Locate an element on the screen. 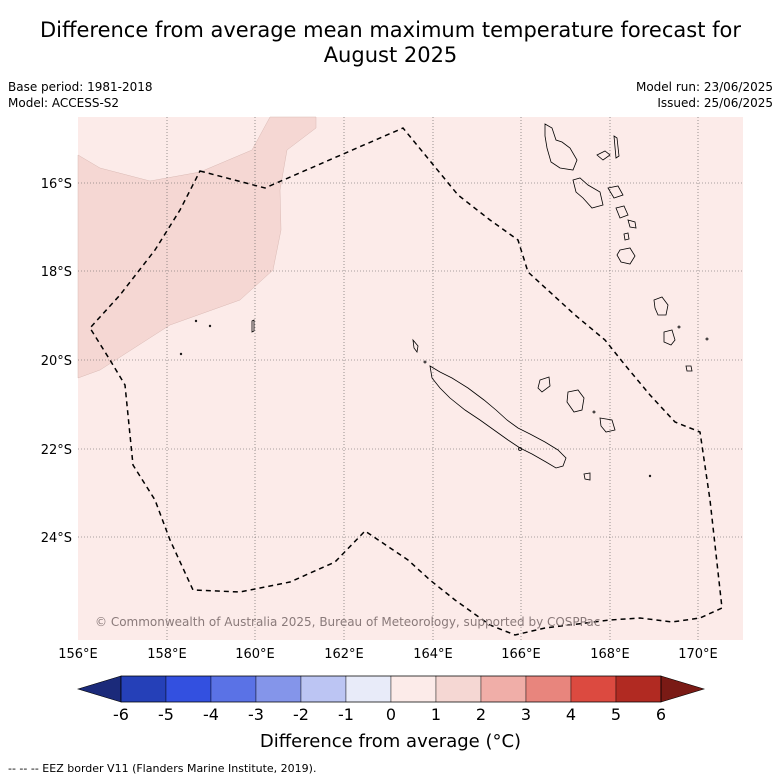 The height and width of the screenshot is (781, 781). loyalty-islands is located at coordinates (532, 409).